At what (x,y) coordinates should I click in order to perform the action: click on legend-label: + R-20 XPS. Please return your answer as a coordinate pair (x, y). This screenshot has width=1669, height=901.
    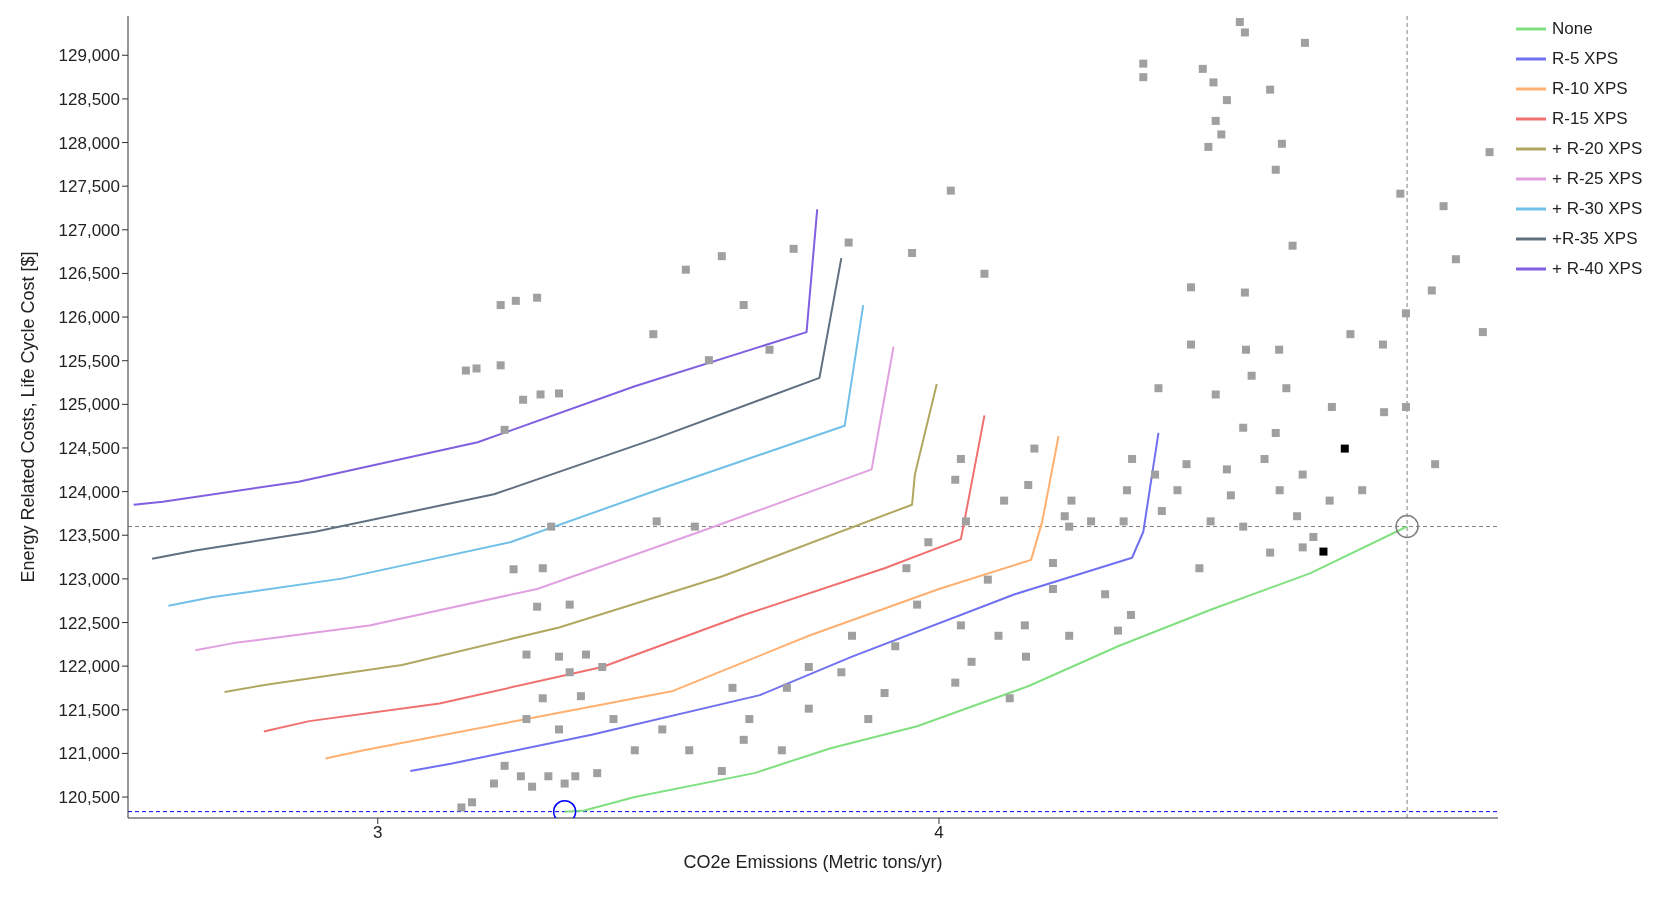
    Looking at the image, I should click on (1597, 149).